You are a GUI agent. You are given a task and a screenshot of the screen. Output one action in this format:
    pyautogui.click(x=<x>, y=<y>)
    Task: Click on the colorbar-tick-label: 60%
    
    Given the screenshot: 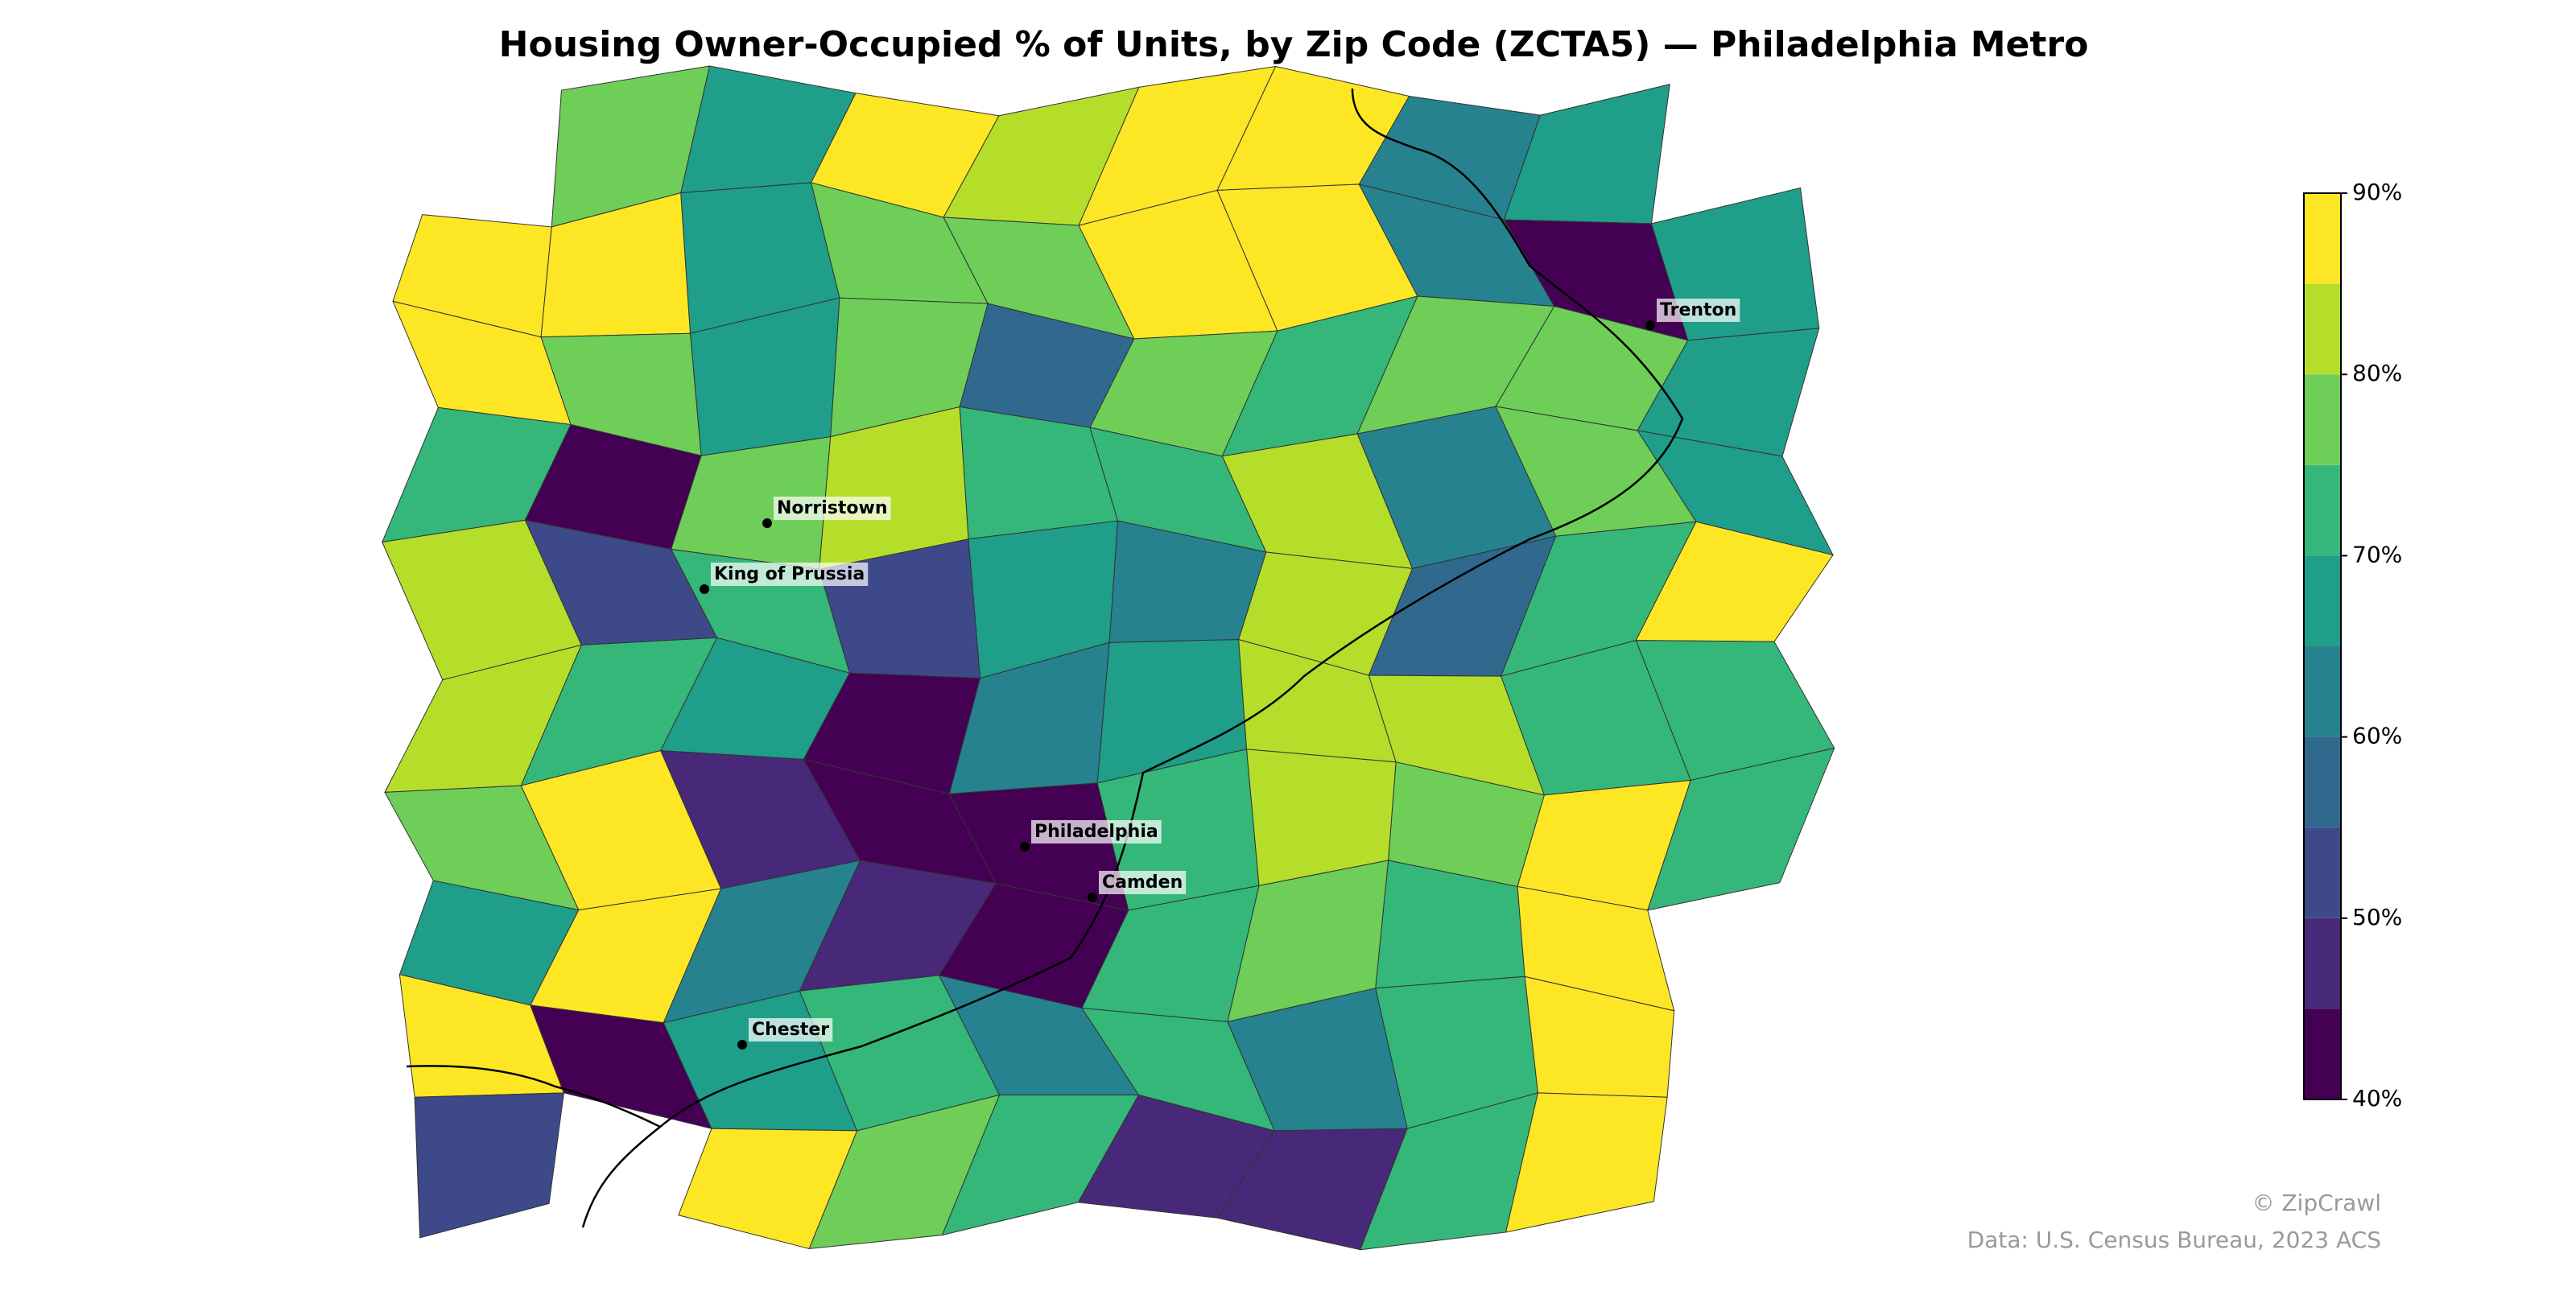 What is the action you would take?
    pyautogui.click(x=2377, y=736)
    